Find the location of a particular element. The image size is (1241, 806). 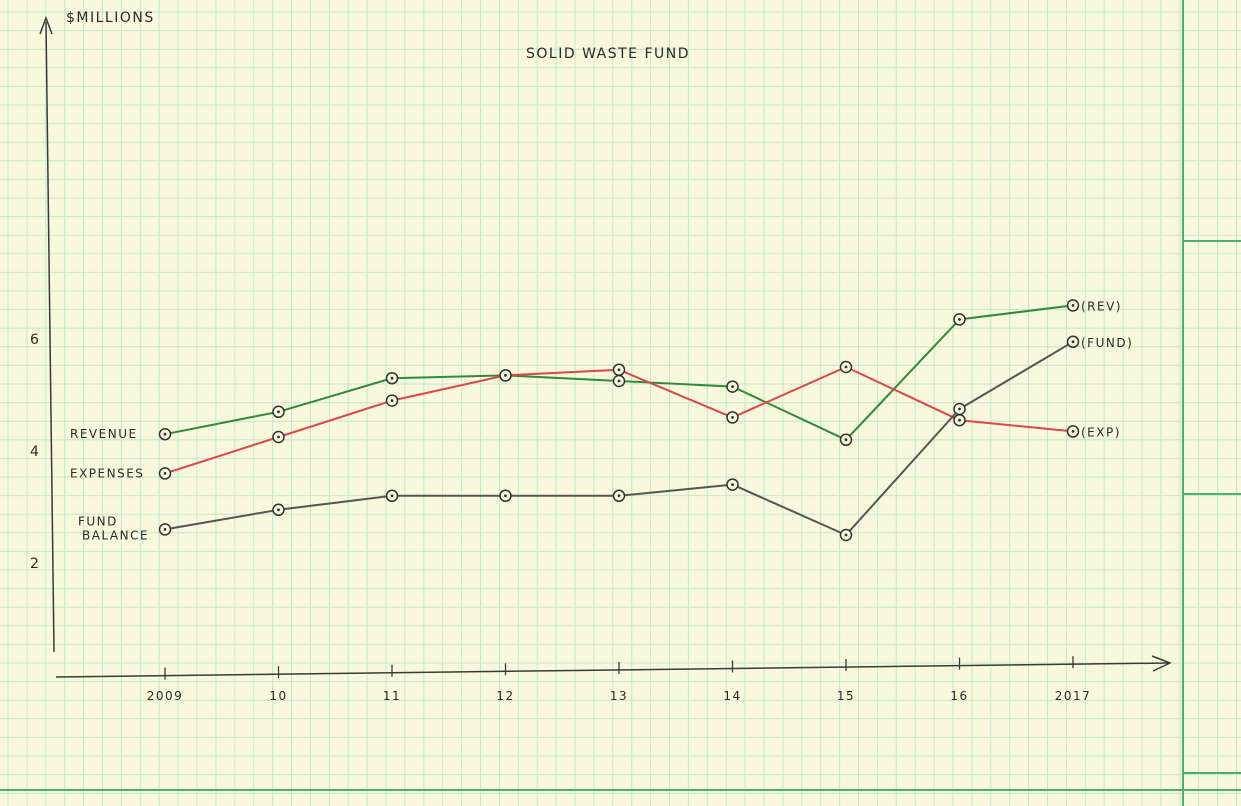

x-tick-labels: 2009 10 11 12 13 14 15 16 2017 is located at coordinates (619, 696).